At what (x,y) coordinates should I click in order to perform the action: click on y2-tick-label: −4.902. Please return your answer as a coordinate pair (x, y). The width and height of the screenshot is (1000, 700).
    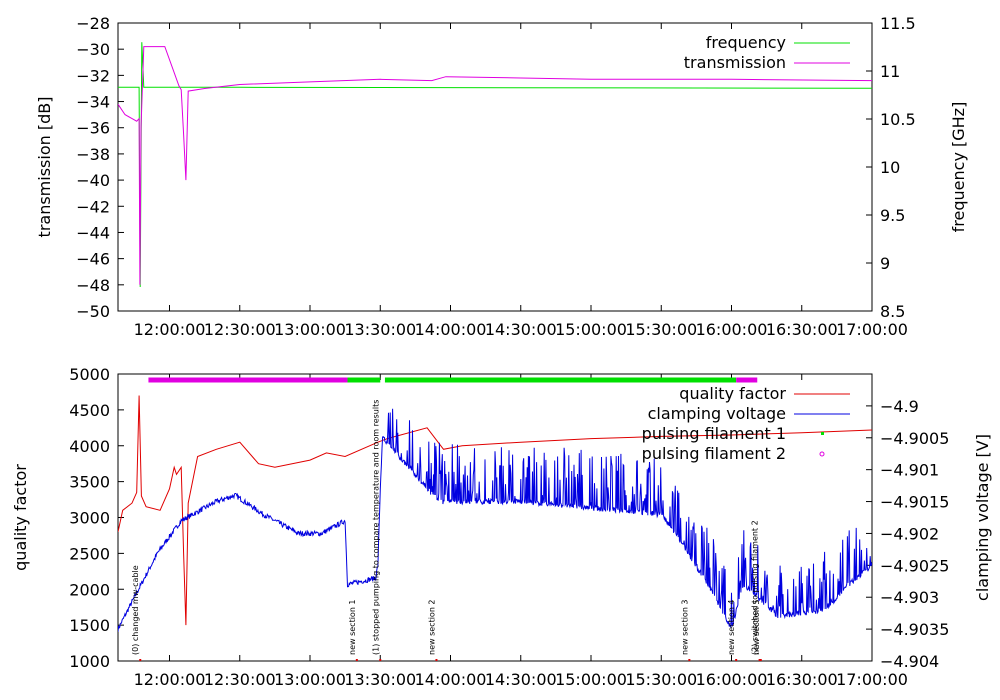
    Looking at the image, I should click on (909, 533).